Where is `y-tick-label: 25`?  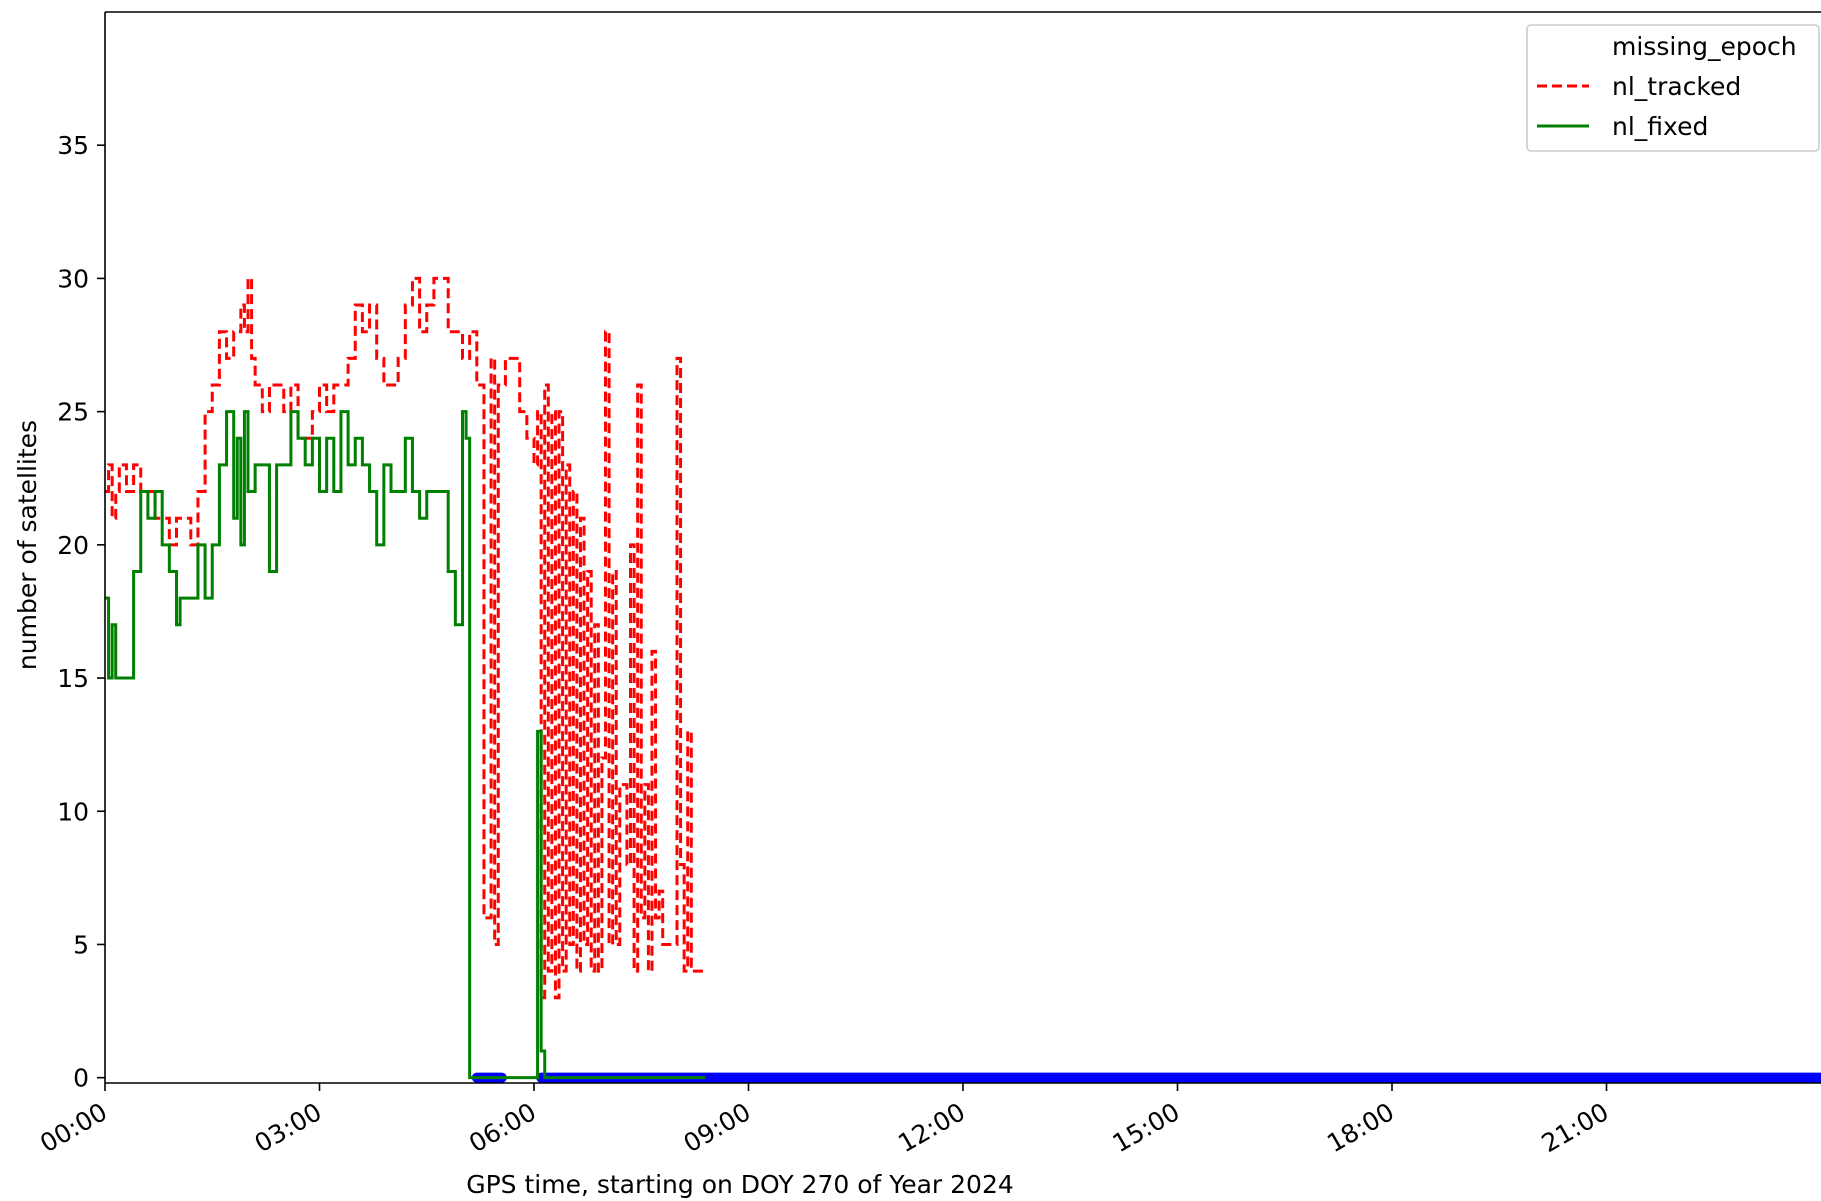
y-tick-label: 25 is located at coordinates (73, 412).